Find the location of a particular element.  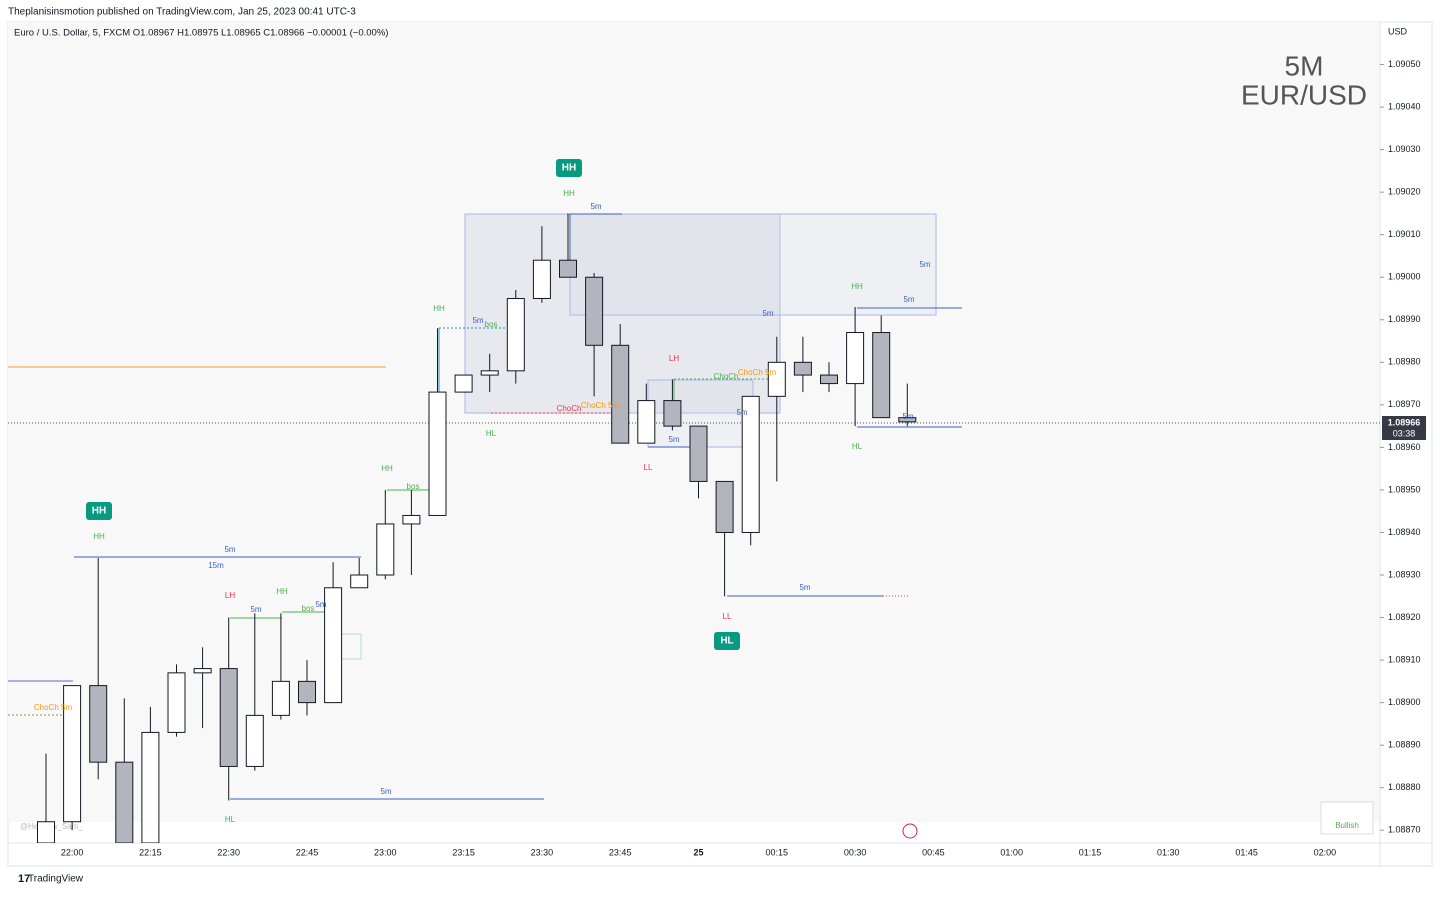

x-tick-label: 23:00 is located at coordinates (385, 852).